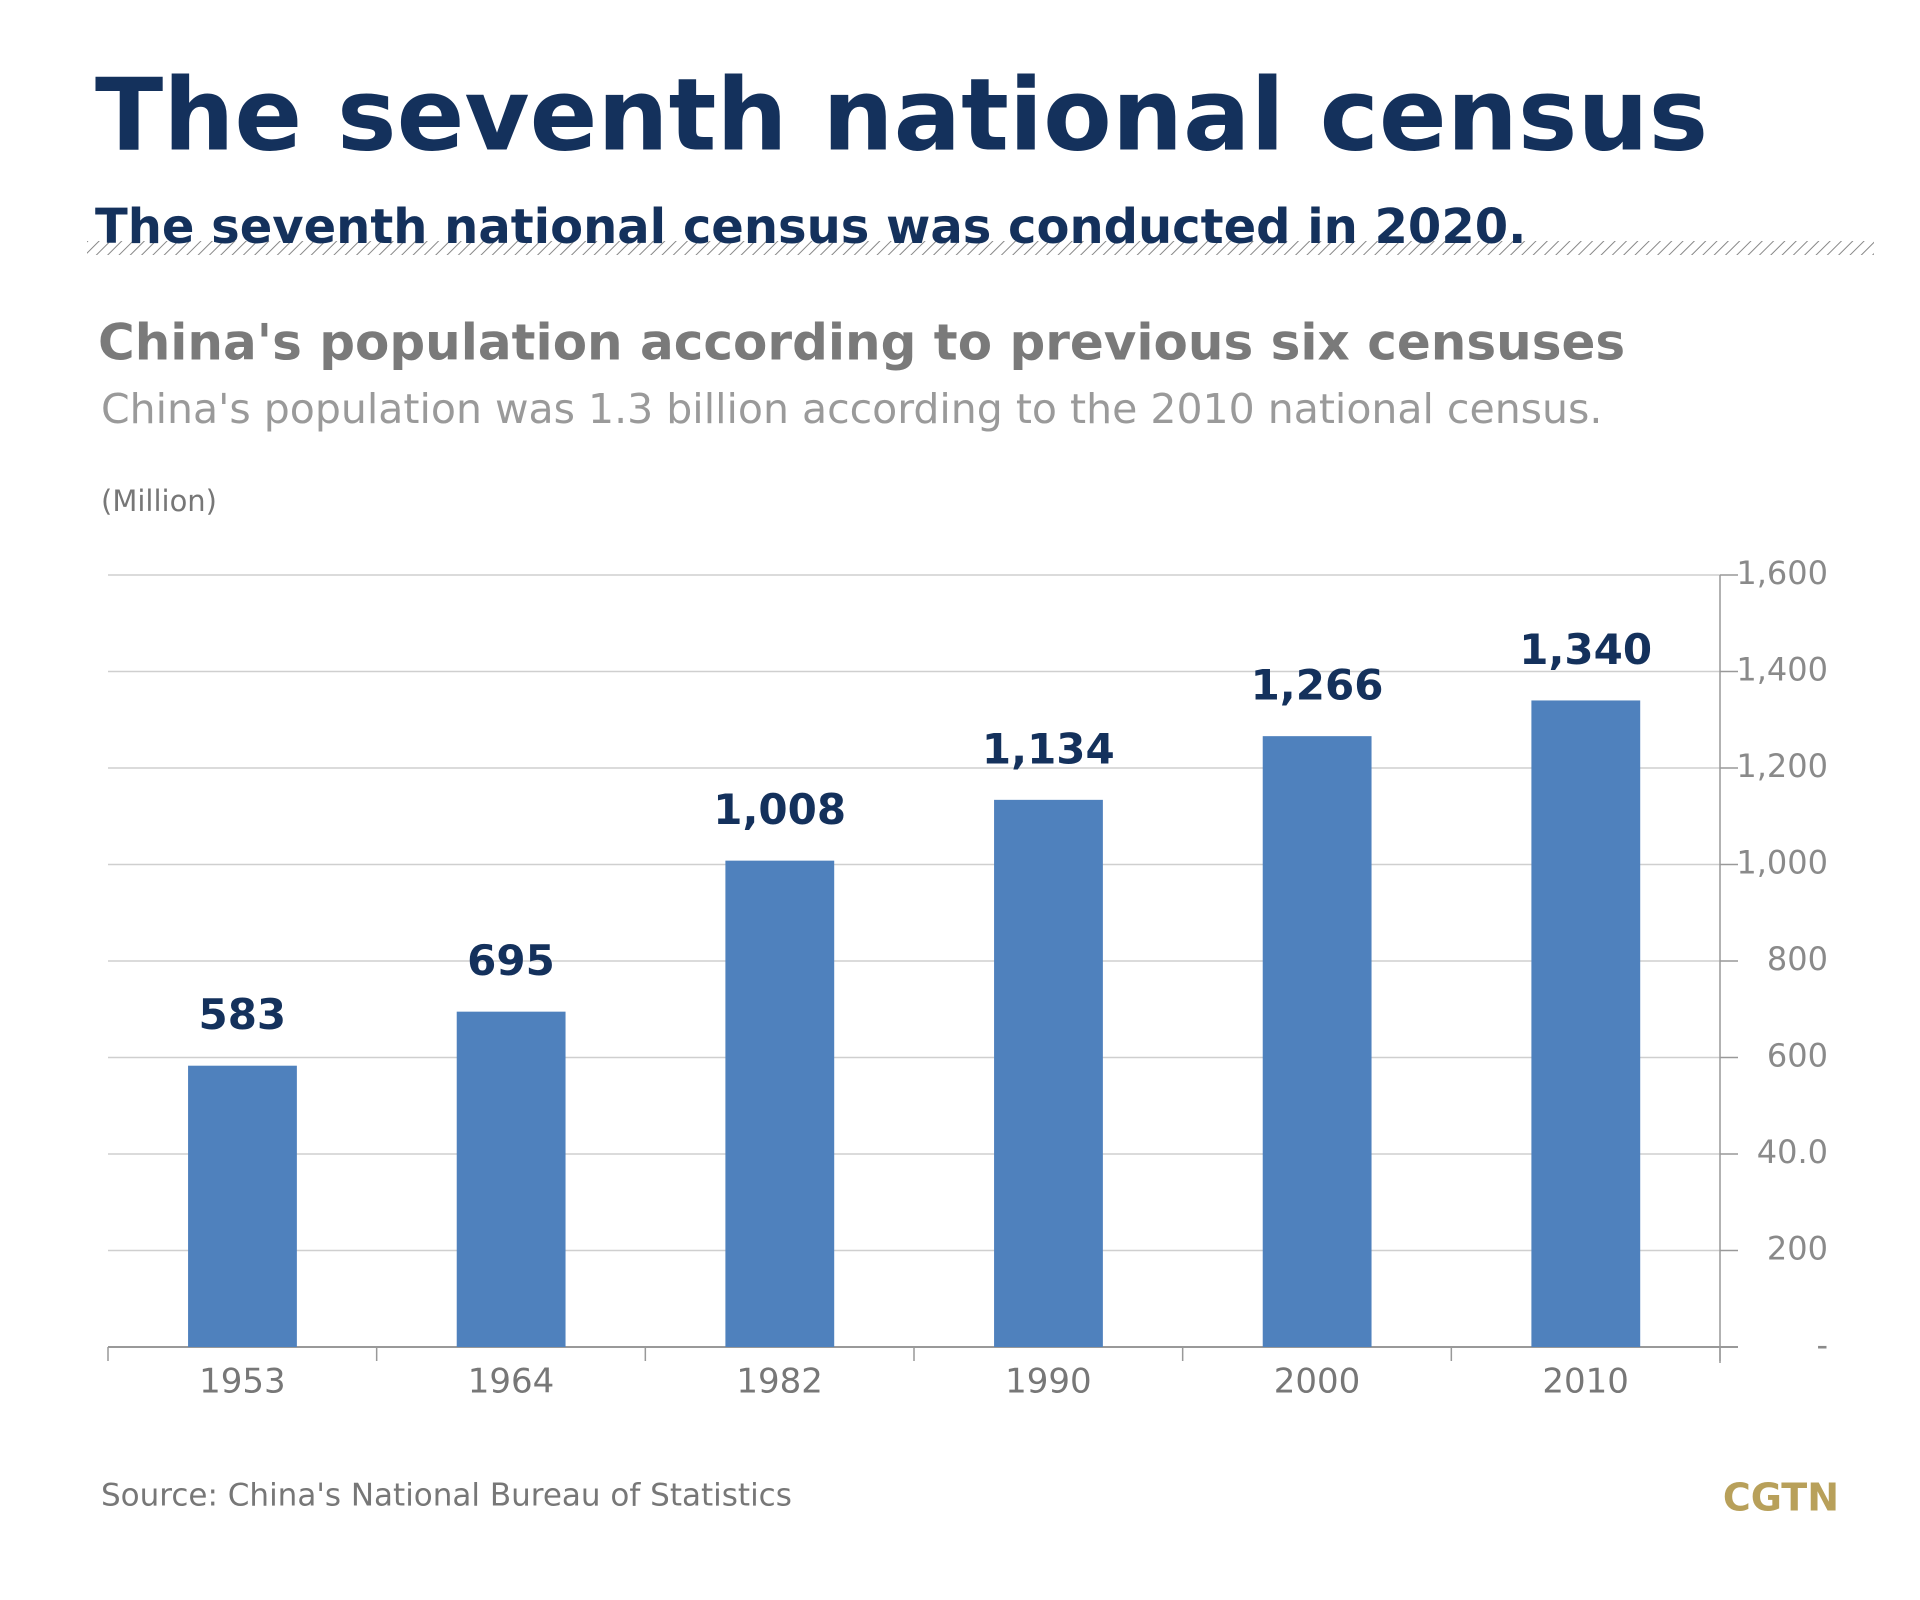  What do you see at coordinates (1797, 1249) in the screenshot?
I see `y-tick-label: 200` at bounding box center [1797, 1249].